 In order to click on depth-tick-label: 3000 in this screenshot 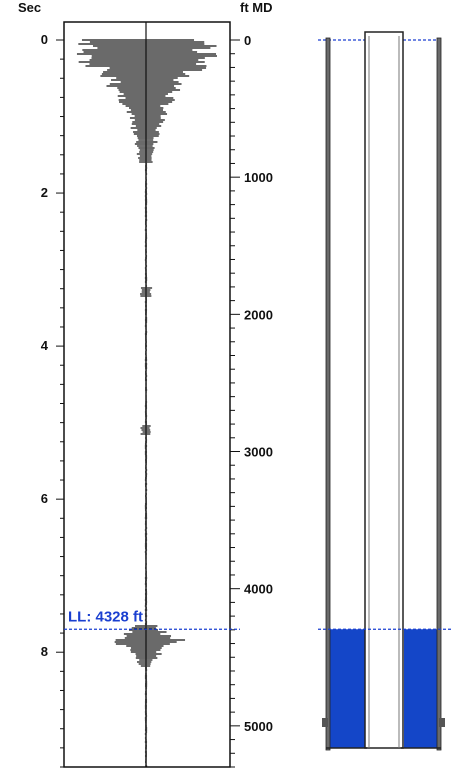, I will do `click(258, 452)`.